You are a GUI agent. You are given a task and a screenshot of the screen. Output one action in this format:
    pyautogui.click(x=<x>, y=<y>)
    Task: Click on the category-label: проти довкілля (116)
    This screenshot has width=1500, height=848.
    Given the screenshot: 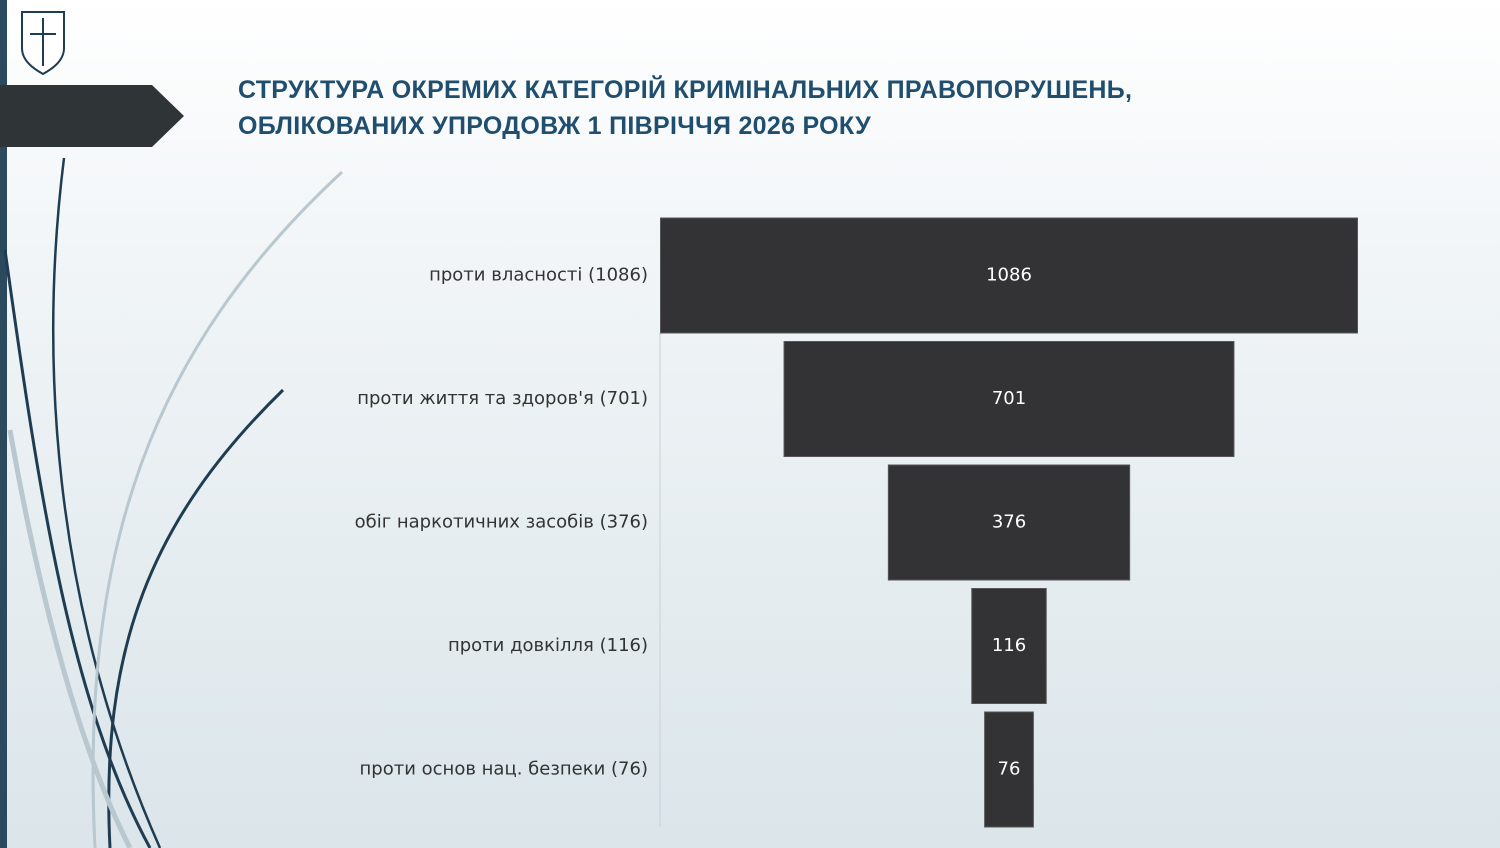 What is the action you would take?
    pyautogui.click(x=548, y=645)
    